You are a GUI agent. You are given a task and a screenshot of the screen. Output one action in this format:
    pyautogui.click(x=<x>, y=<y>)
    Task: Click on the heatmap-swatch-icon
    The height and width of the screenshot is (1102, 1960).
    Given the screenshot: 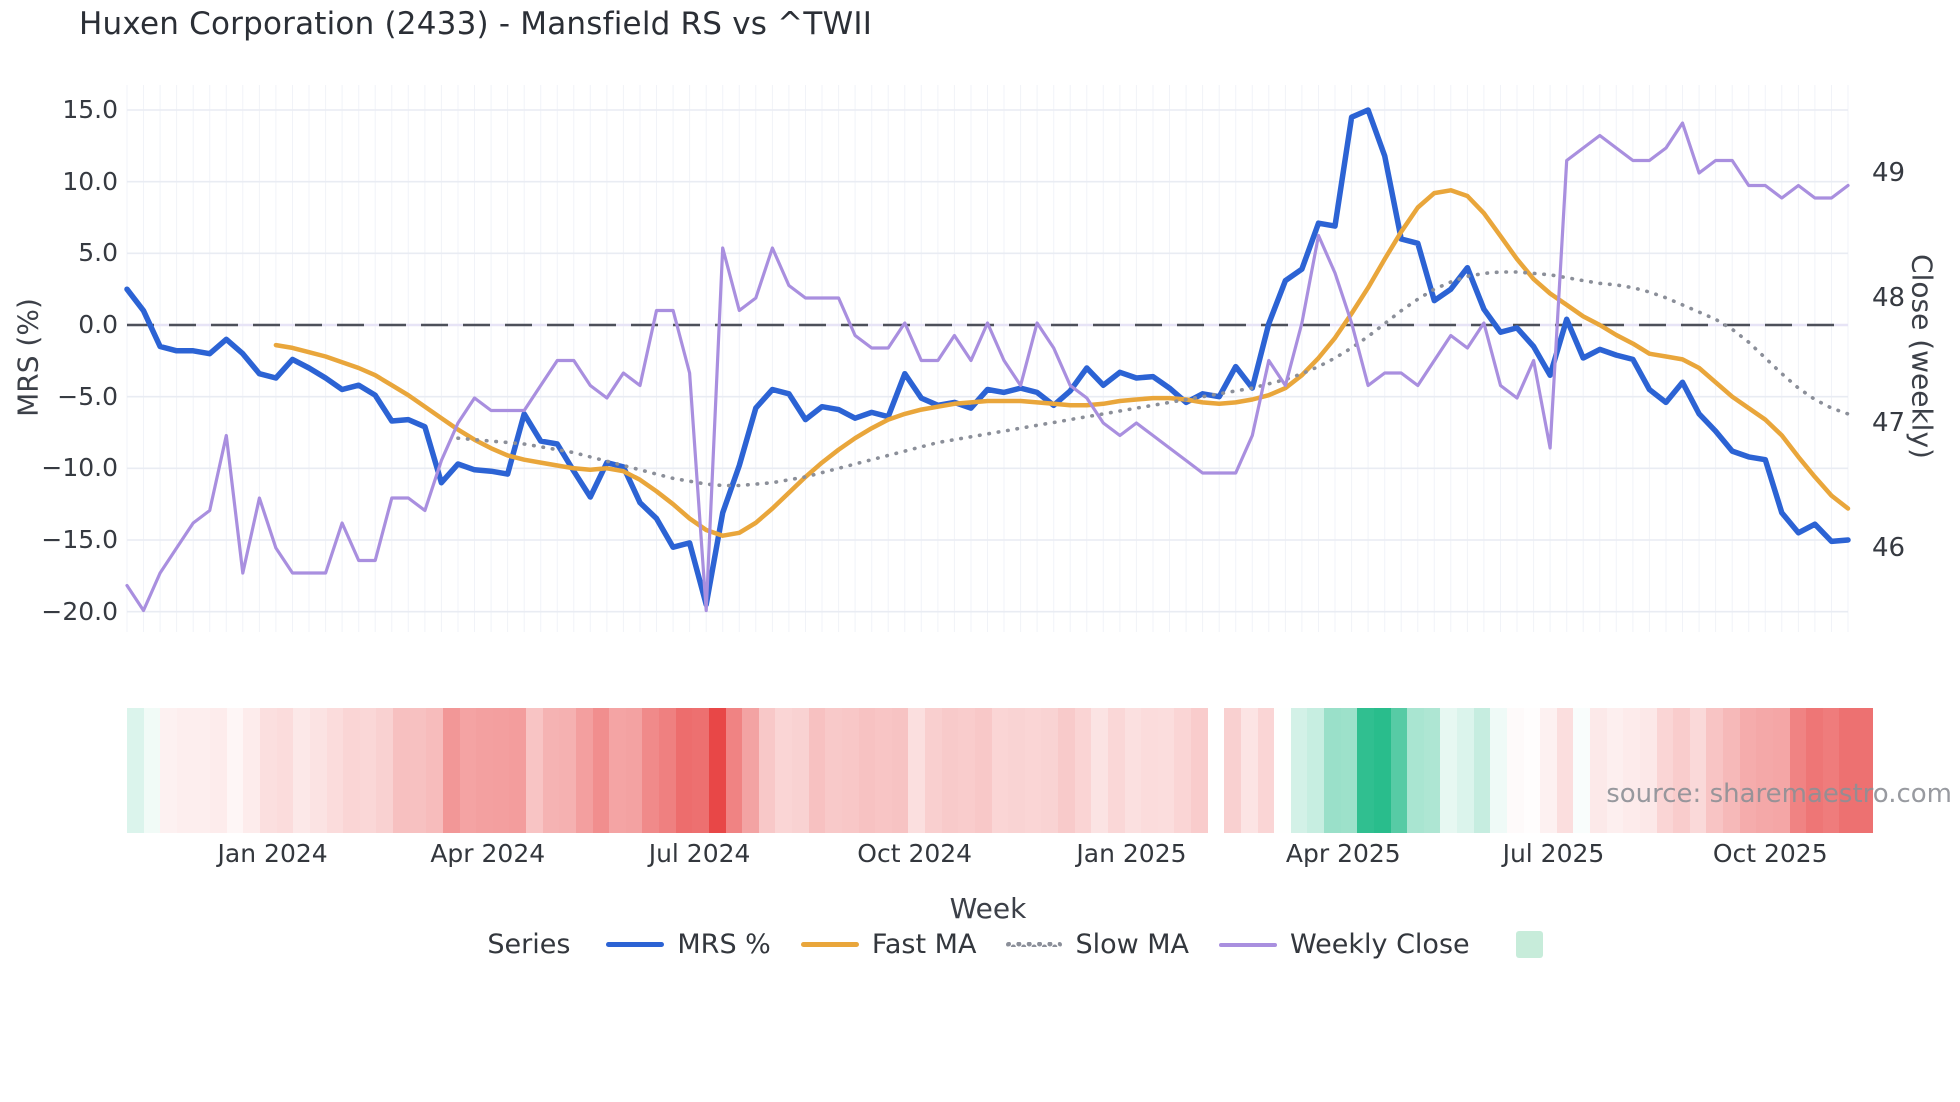 What is the action you would take?
    pyautogui.click(x=1529, y=944)
    